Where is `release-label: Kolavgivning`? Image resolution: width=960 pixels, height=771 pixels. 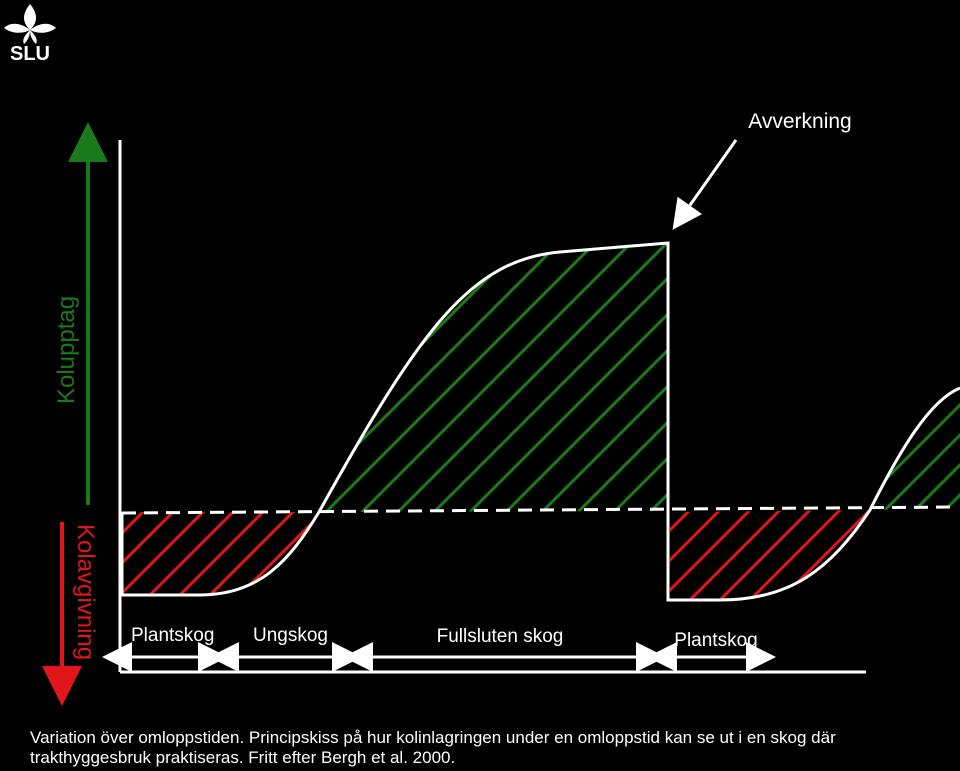
release-label: Kolavgivning is located at coordinates (85, 592).